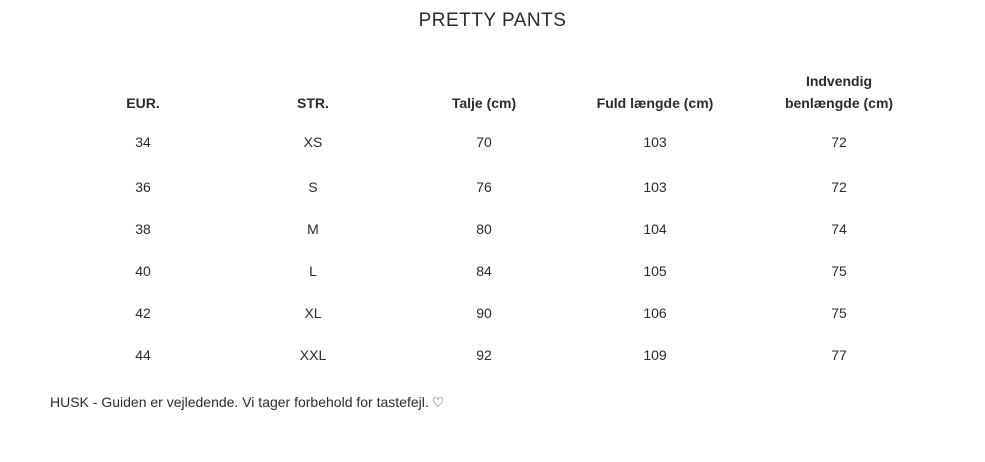 Image resolution: width=985 pixels, height=462 pixels. Describe the element at coordinates (655, 103) in the screenshot. I see `column-header-fuld-laengde-label: Fuld længde (cm)` at that location.